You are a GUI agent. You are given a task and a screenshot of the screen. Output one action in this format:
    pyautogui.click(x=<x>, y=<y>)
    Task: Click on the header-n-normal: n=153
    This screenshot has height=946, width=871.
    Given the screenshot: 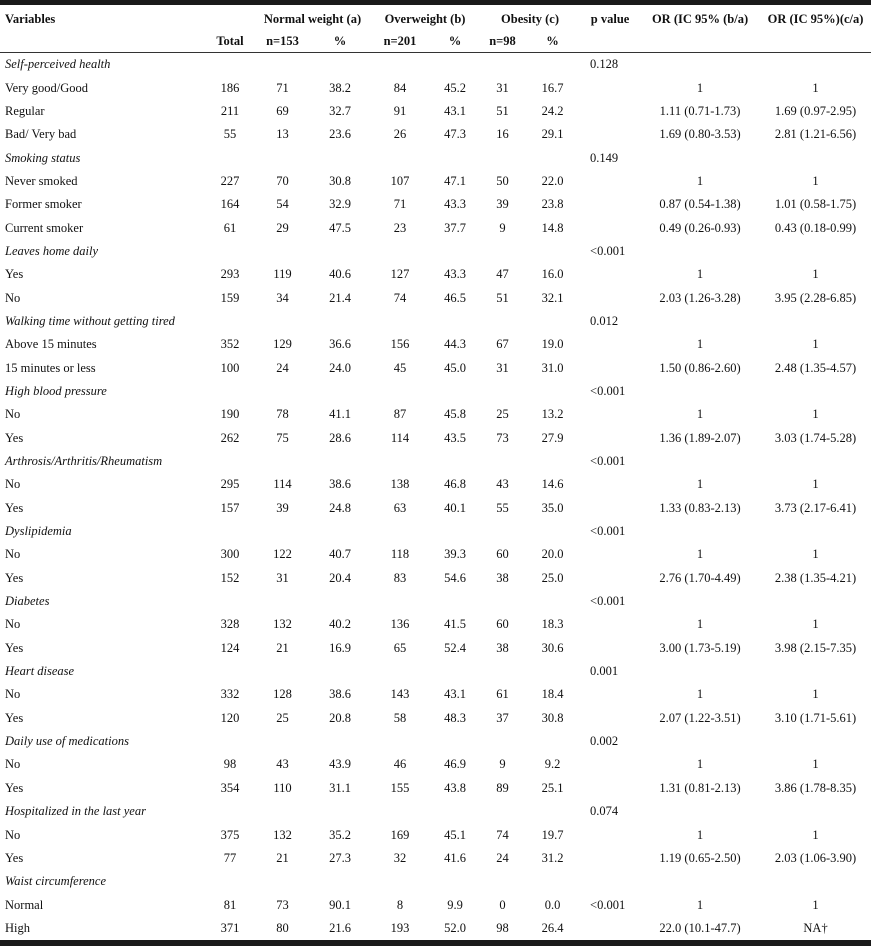 What is the action you would take?
    pyautogui.click(x=282, y=41)
    